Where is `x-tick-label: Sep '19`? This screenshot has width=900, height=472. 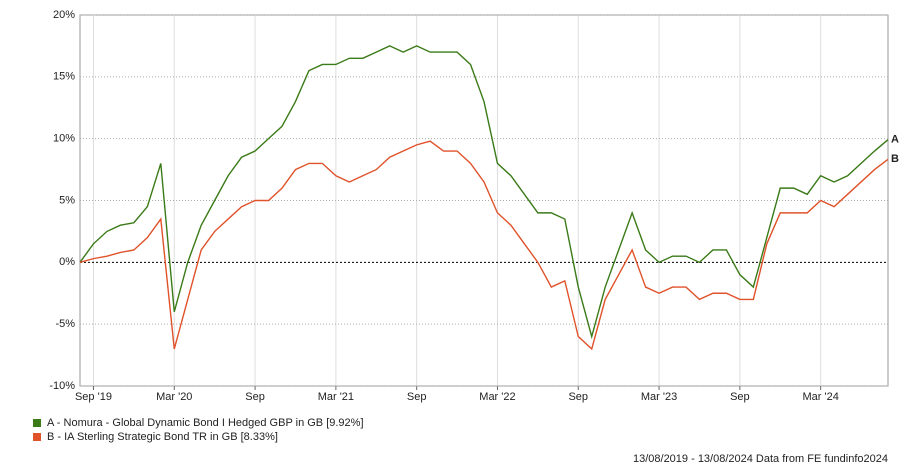 x-tick-label: Sep '19 is located at coordinates (93, 397).